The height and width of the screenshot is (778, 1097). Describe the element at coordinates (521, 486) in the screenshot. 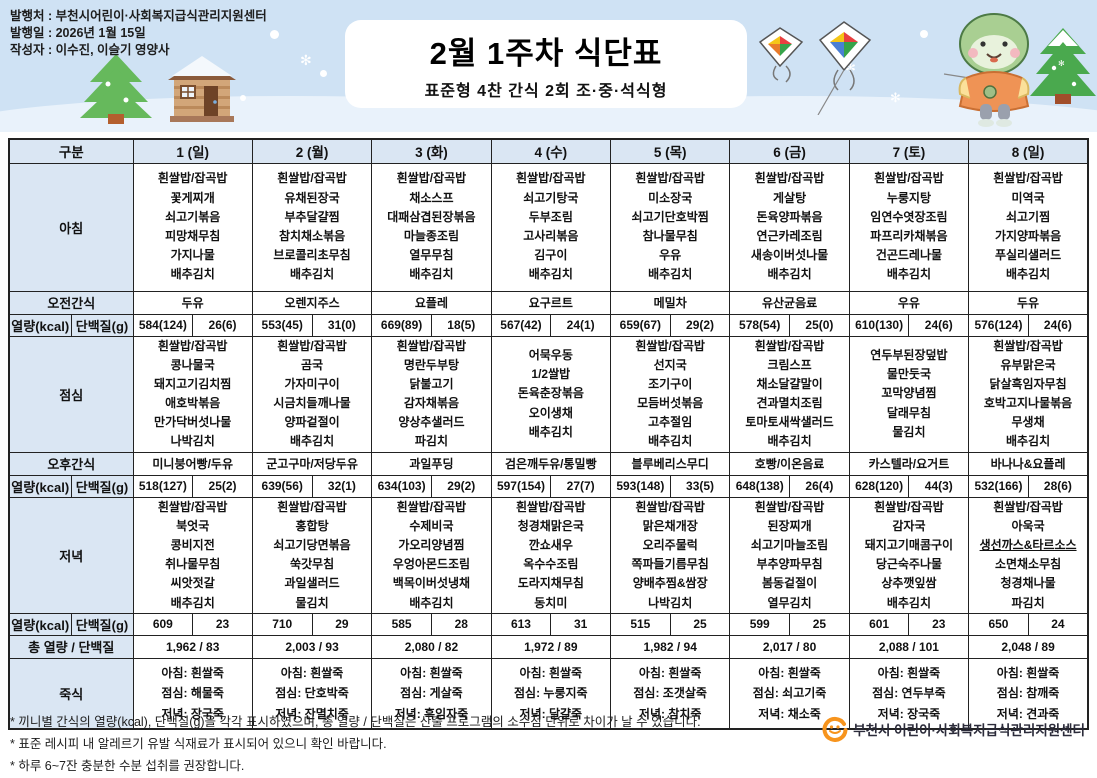

I see `day4-kcal2: 597(154)` at that location.